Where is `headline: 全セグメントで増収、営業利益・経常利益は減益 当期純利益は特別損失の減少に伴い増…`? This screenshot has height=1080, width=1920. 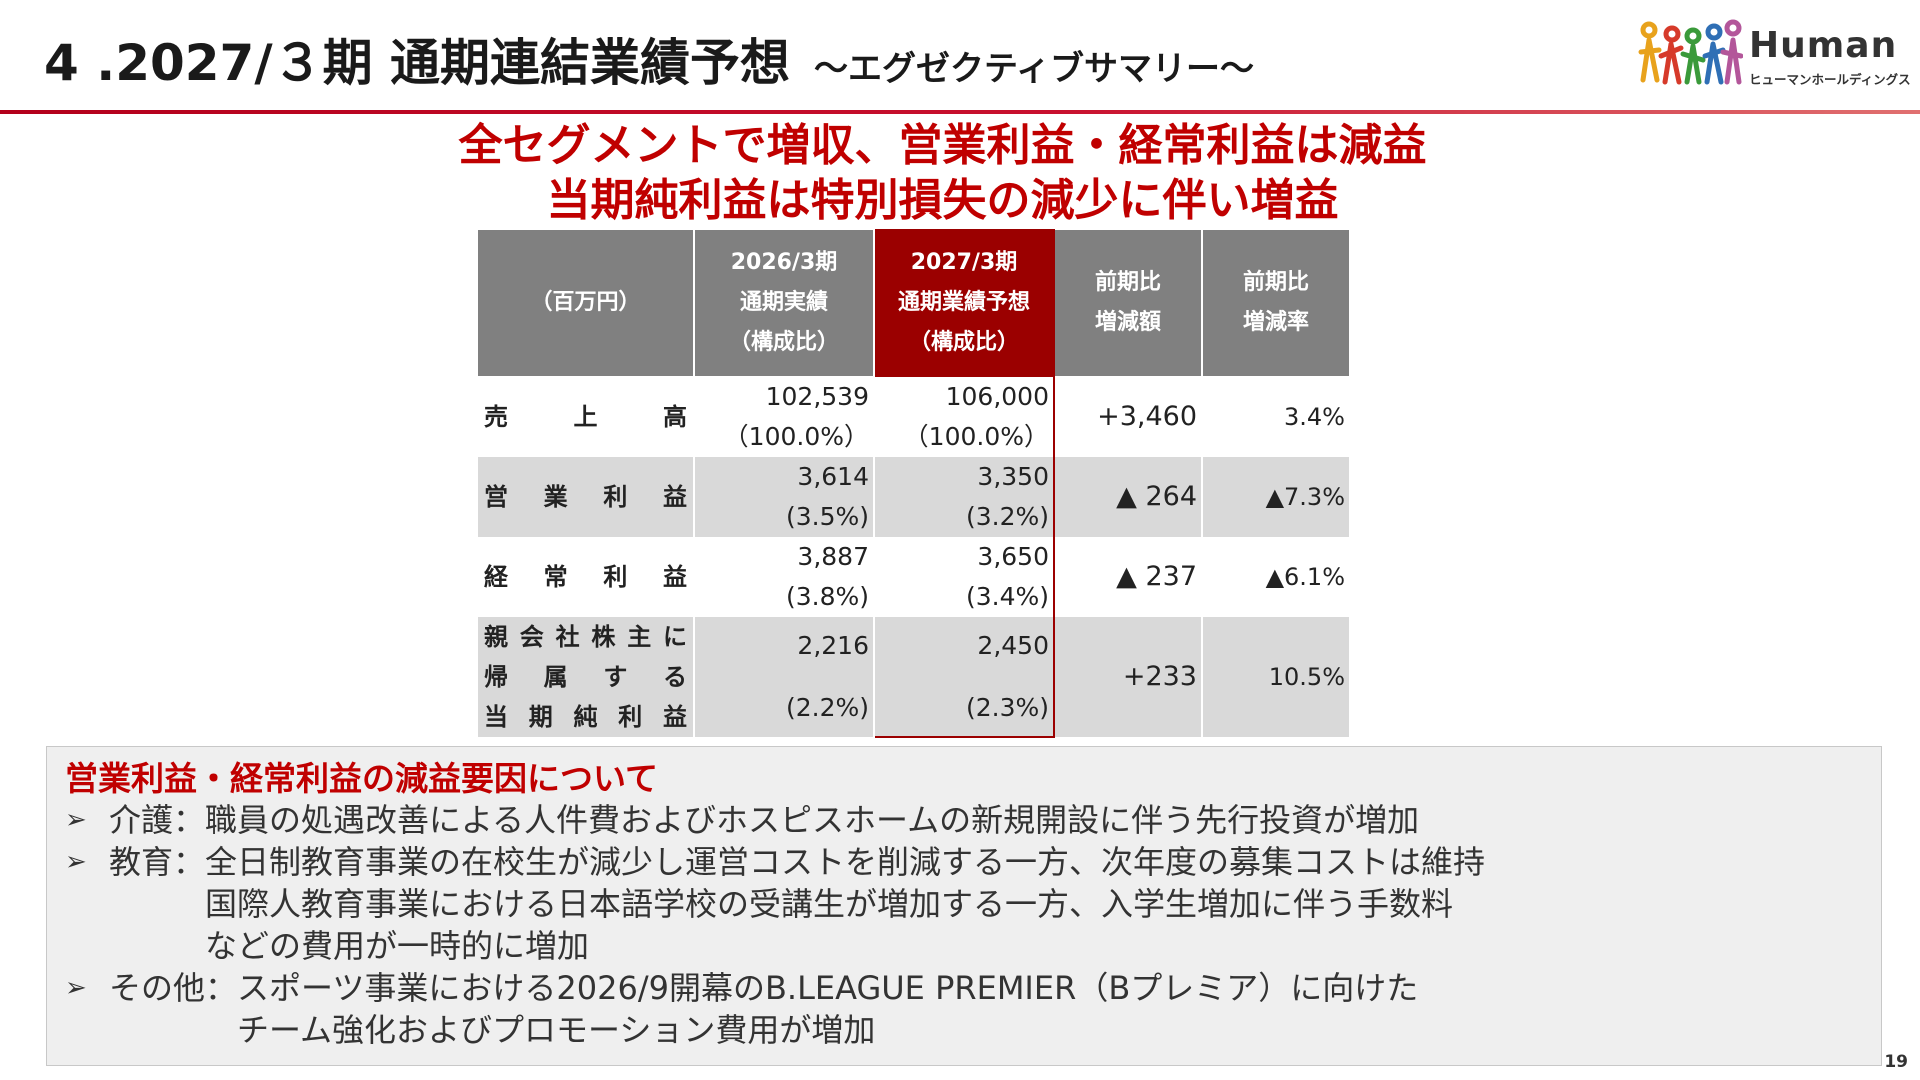
headline: 全セグメントで増収、営業利益・経常利益は減益 当期純利益は特別損失の減少に伴い増… is located at coordinates (942, 173).